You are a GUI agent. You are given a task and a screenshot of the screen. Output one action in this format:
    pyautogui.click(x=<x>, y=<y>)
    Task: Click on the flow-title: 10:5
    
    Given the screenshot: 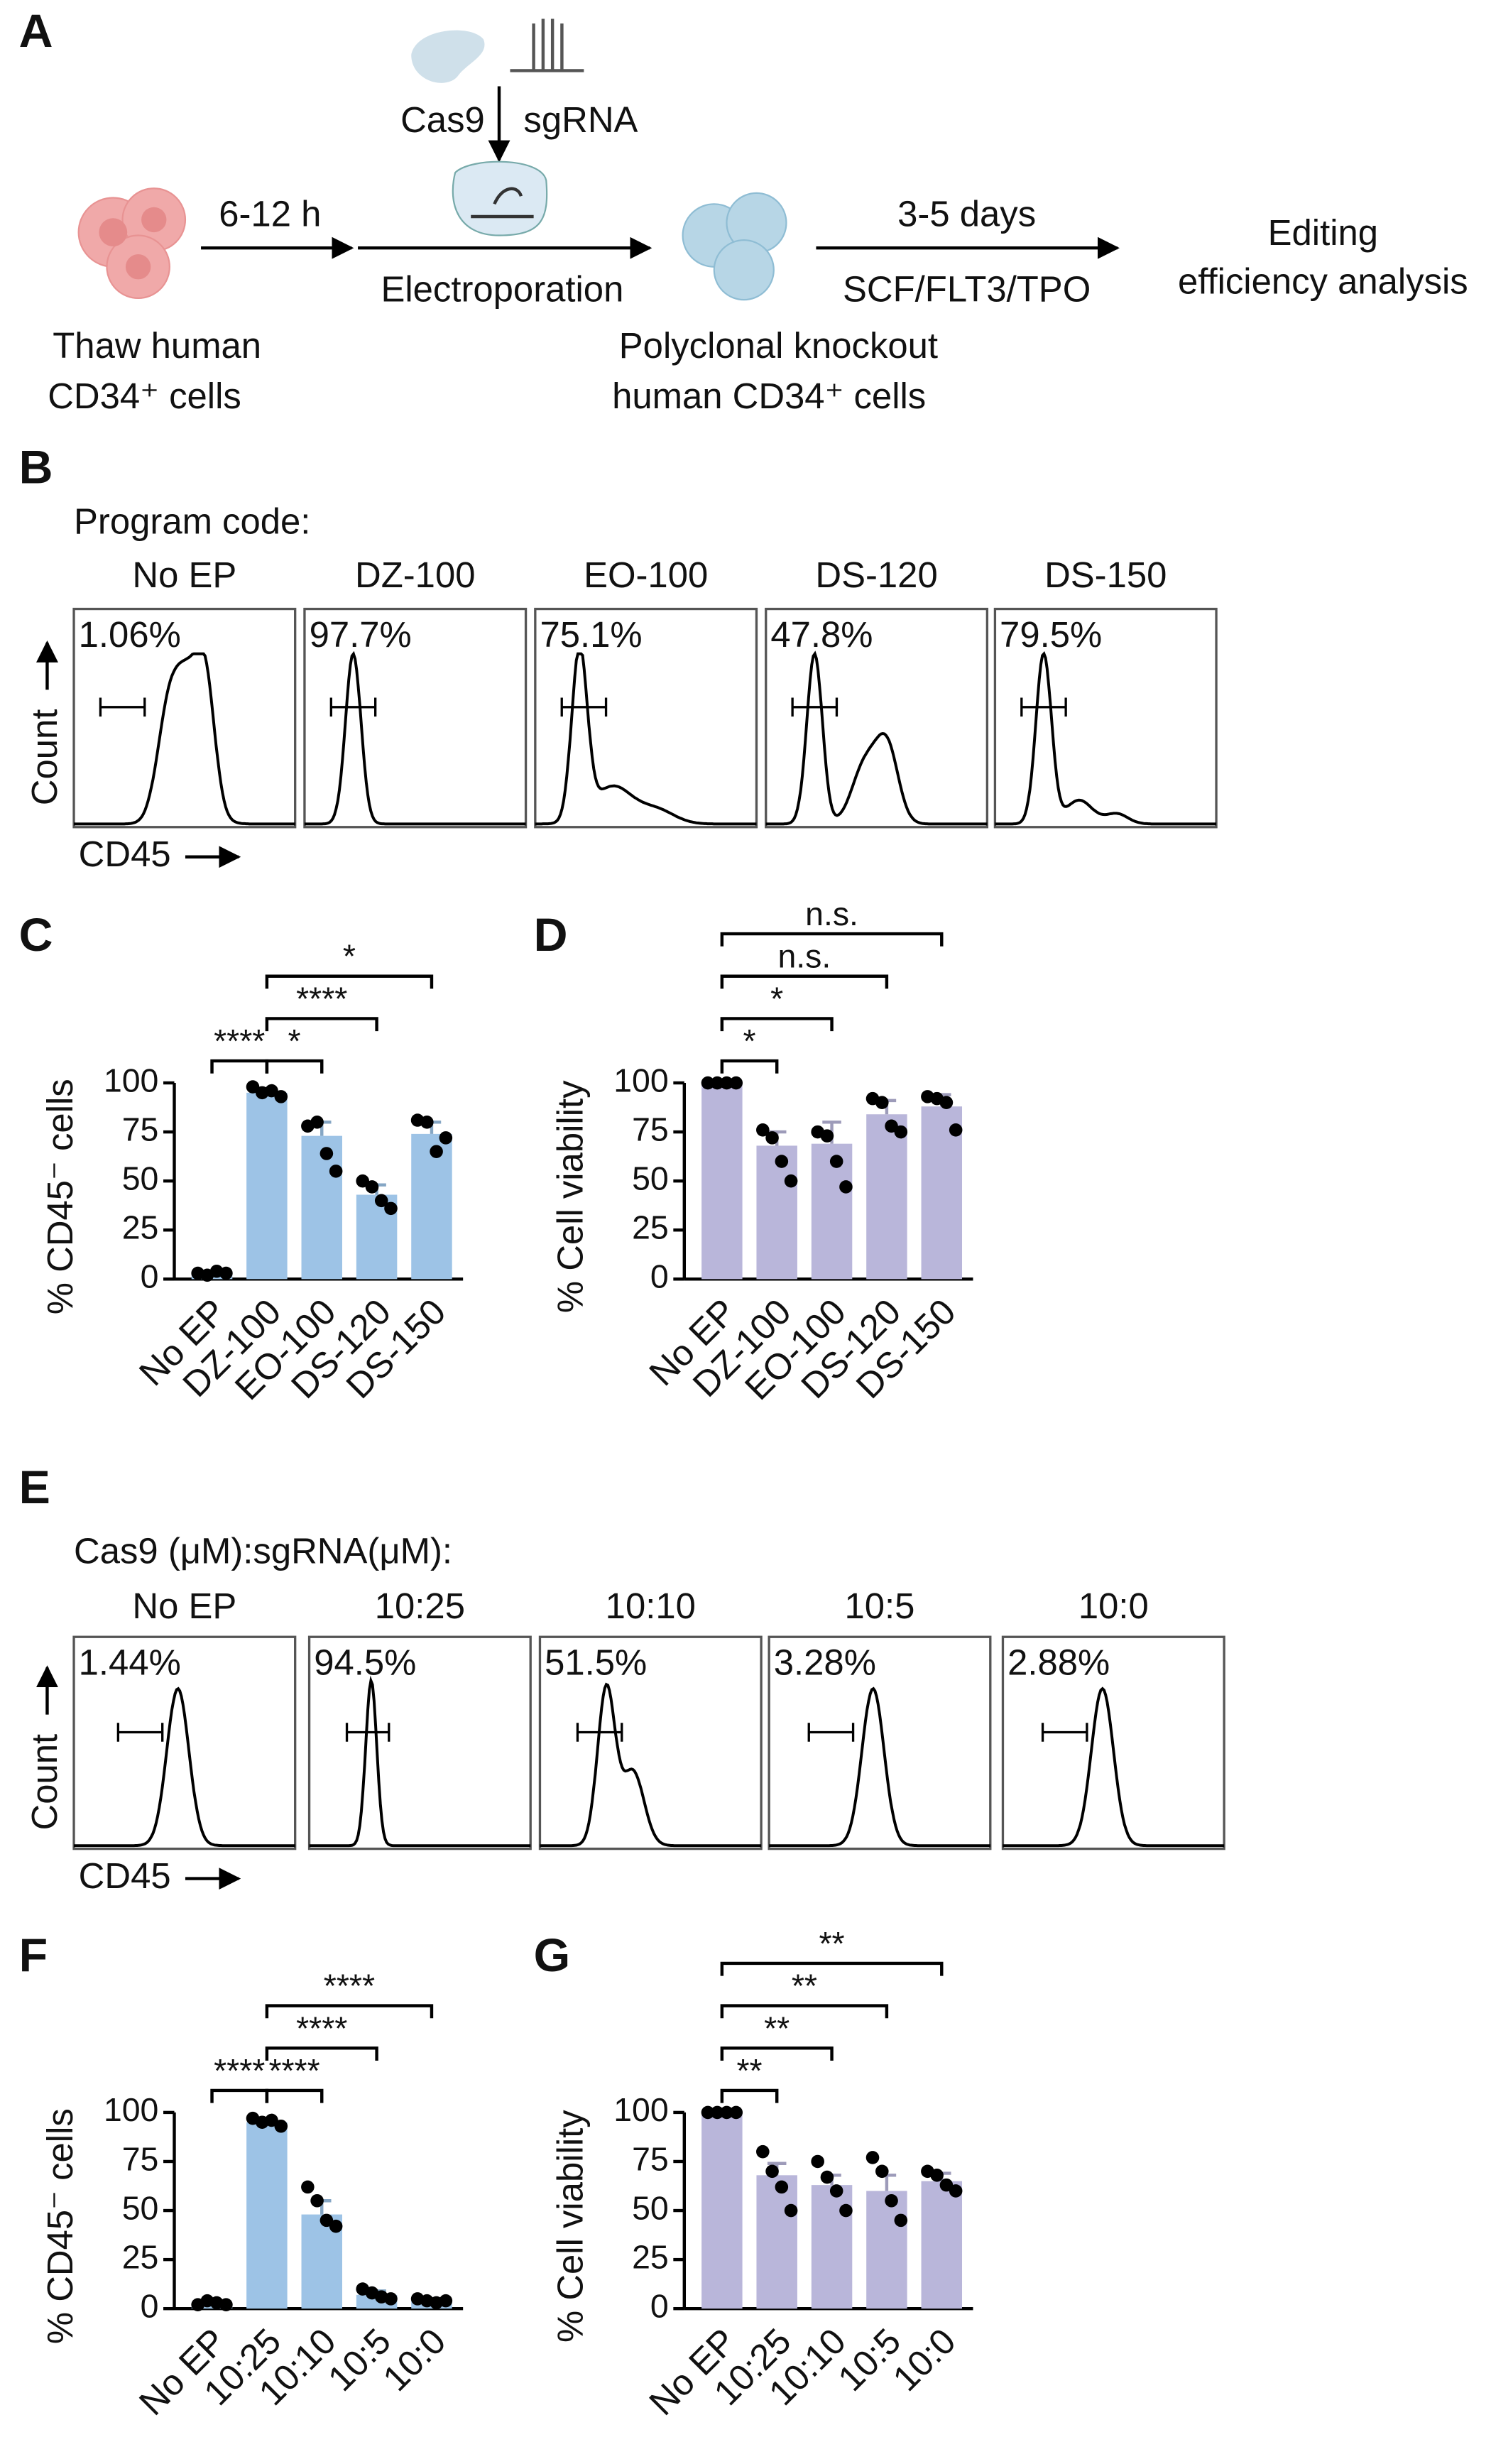 What is the action you would take?
    pyautogui.click(x=880, y=1606)
    